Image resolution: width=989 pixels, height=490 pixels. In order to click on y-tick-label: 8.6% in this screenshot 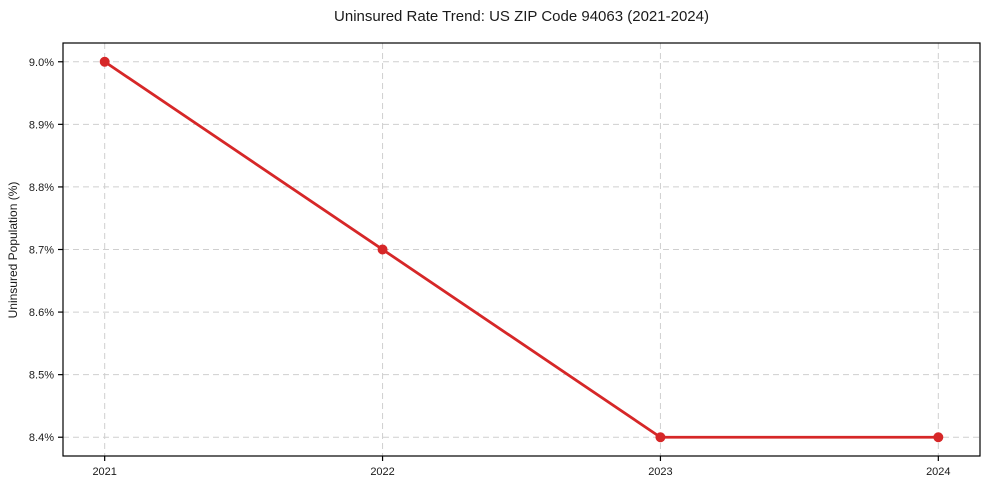, I will do `click(41, 313)`.